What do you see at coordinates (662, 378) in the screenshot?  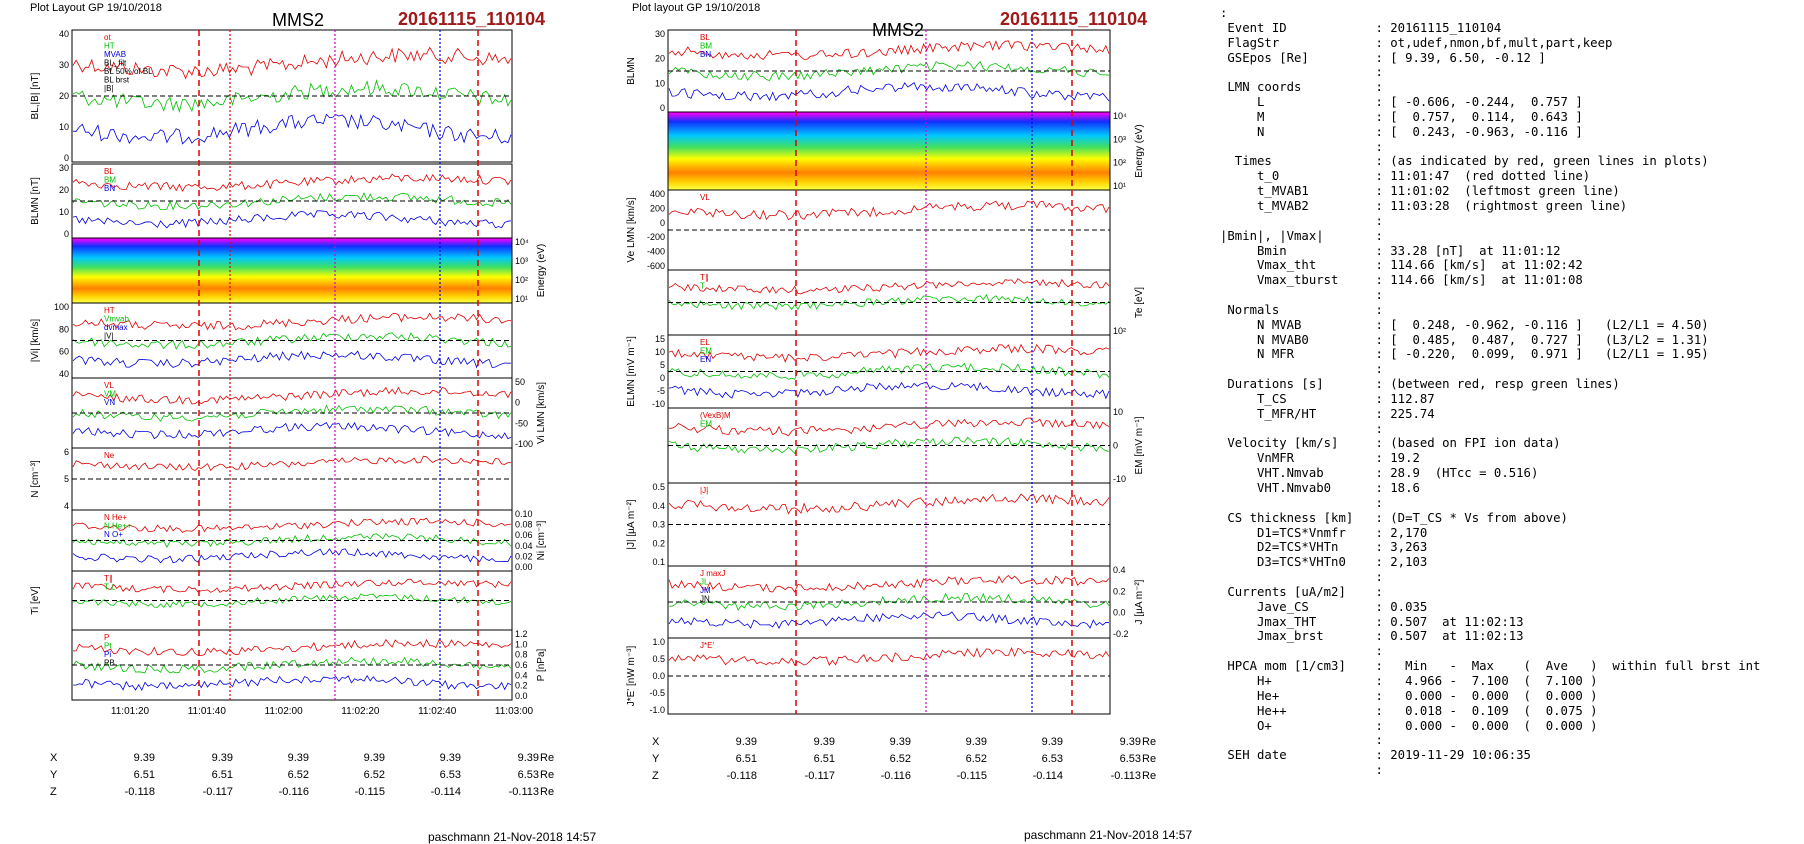 I see `mid-e-ytick-2: 0` at bounding box center [662, 378].